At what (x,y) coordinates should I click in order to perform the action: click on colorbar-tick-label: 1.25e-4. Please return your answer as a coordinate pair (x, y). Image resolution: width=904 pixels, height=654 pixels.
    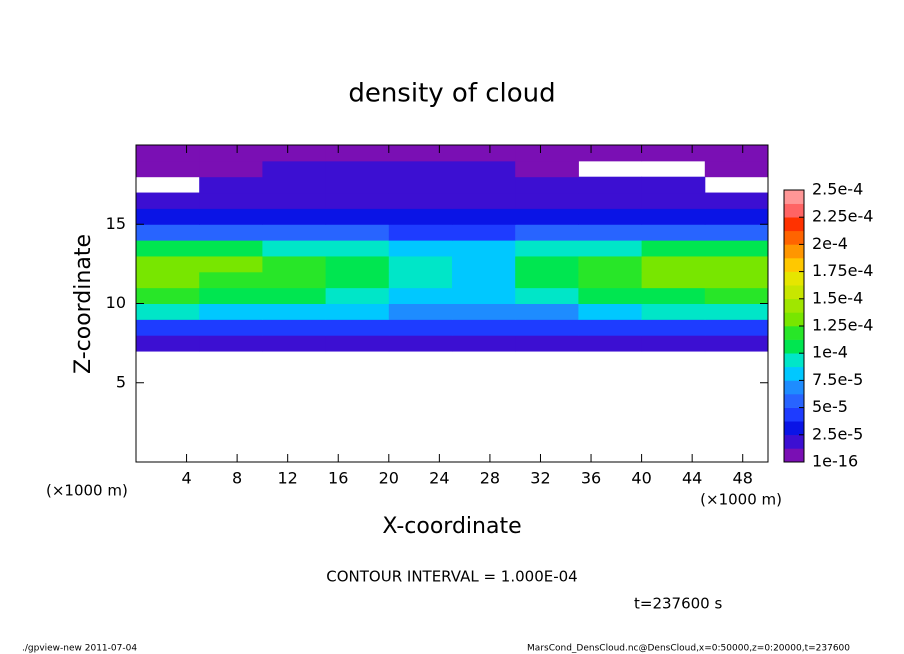
    Looking at the image, I should click on (842, 325).